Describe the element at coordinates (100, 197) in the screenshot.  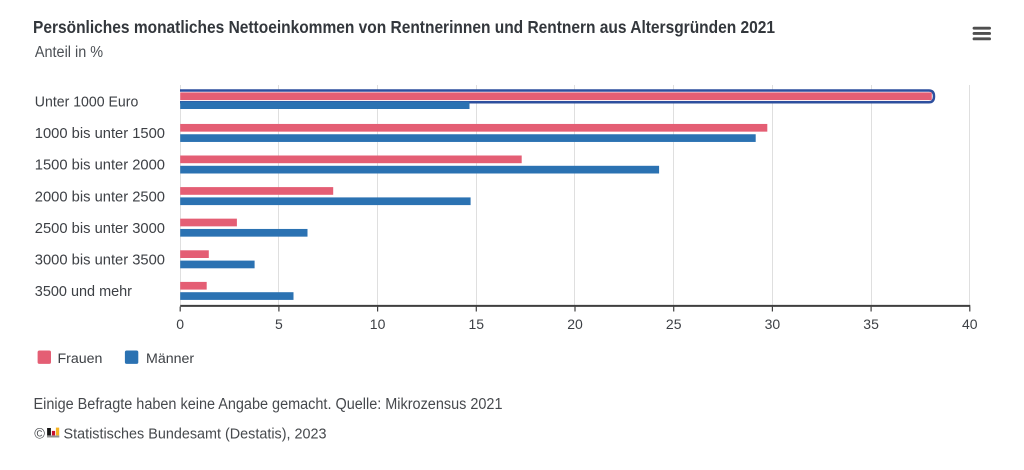
I see `svg-text: 2000 bis unter 2500` at that location.